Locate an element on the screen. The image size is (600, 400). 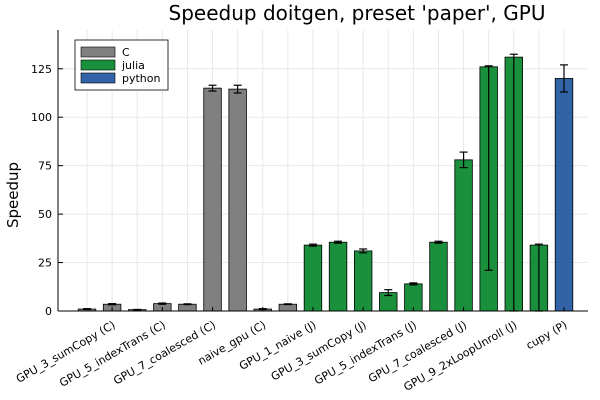
legend-label: C is located at coordinates (126, 52).